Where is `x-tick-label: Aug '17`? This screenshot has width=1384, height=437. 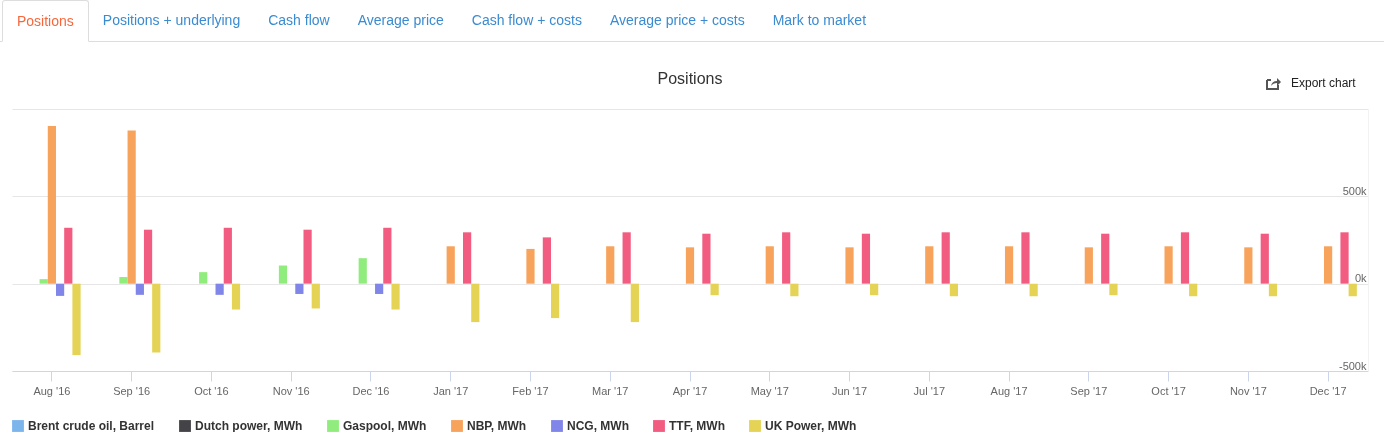 x-tick-label: Aug '17 is located at coordinates (1009, 390).